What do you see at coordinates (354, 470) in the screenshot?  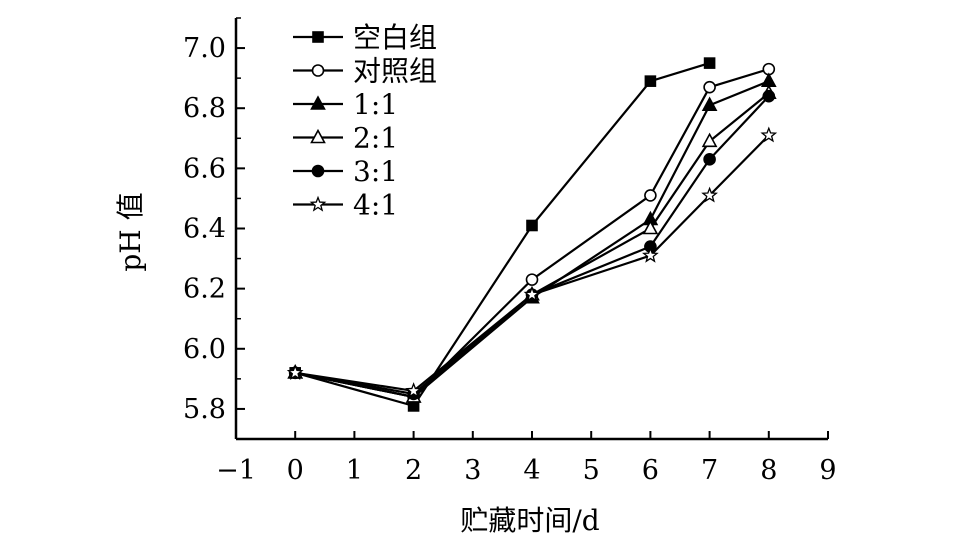 I see `x-tick-label: 1` at bounding box center [354, 470].